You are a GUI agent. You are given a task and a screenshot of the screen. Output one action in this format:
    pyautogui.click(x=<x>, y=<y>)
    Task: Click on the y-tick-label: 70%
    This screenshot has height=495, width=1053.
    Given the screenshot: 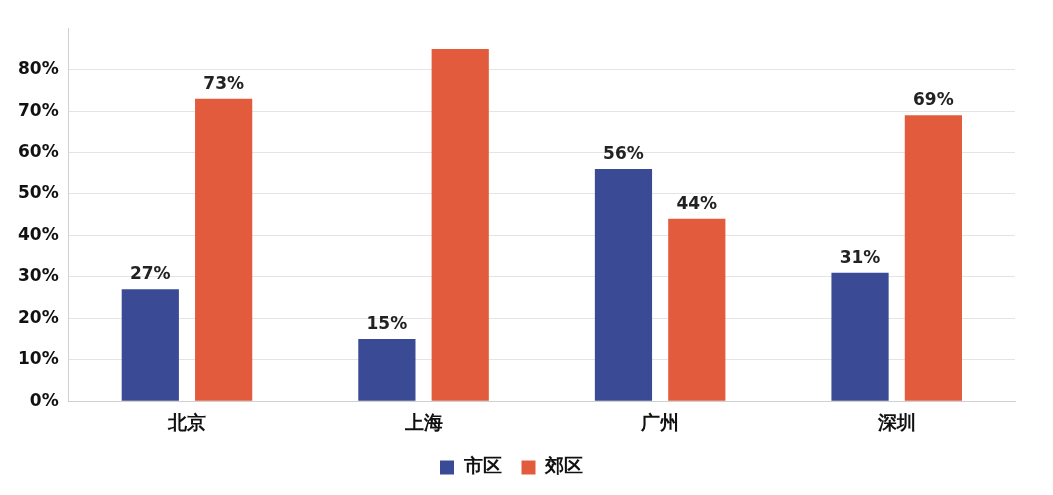 What is the action you would take?
    pyautogui.click(x=38, y=109)
    